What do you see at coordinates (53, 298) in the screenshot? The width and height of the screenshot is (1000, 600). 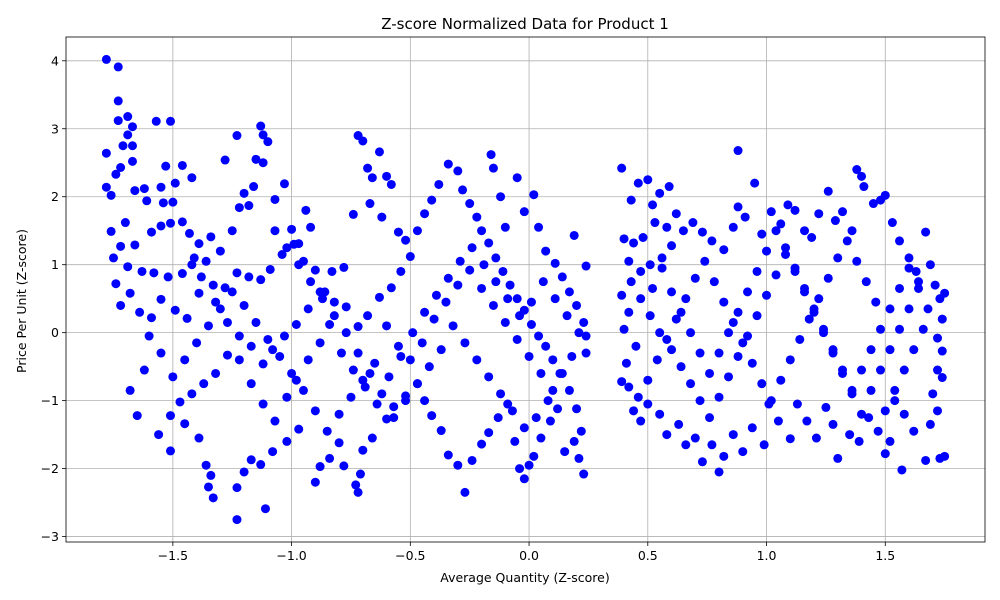 I see `y-axis-ticks: −3 −2 −1 0 1 2 3 4` at bounding box center [53, 298].